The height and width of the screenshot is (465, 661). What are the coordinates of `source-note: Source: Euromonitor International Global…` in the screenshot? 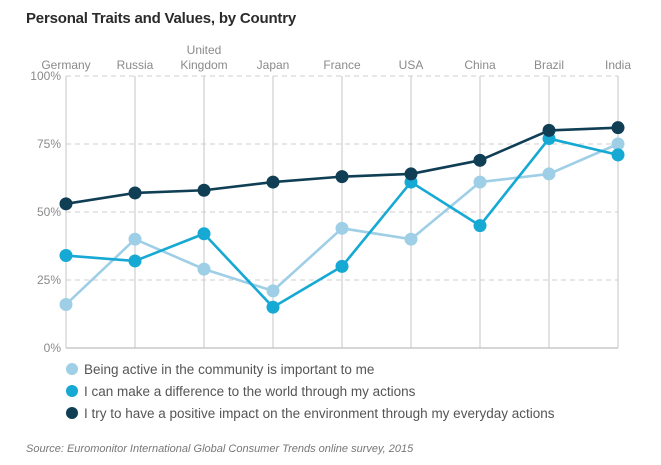 It's located at (220, 449).